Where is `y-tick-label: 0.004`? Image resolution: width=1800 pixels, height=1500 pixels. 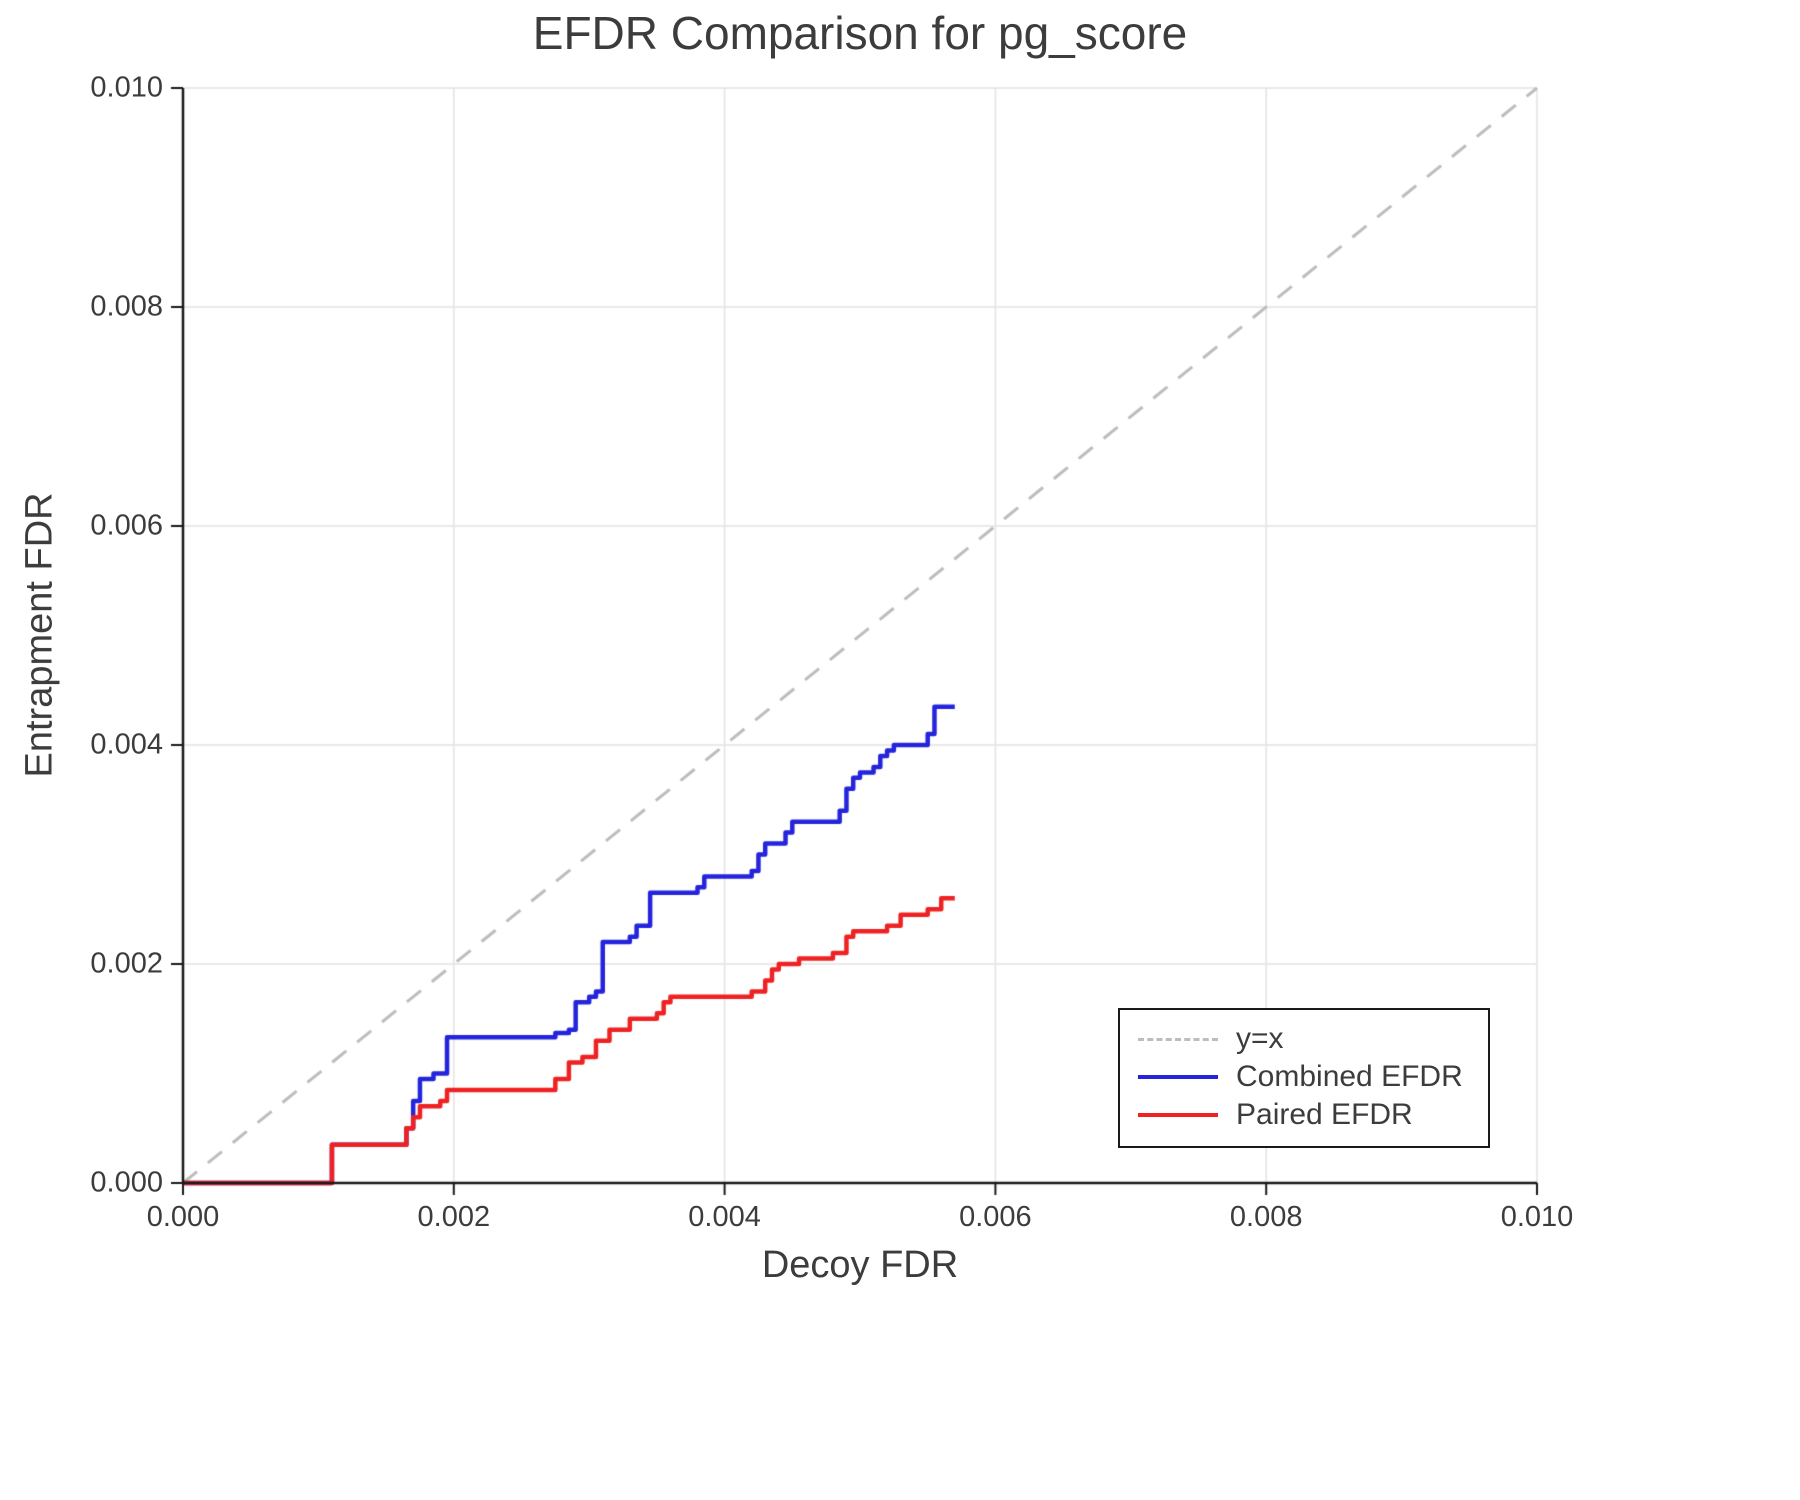
y-tick-label: 0.004 is located at coordinates (126, 744).